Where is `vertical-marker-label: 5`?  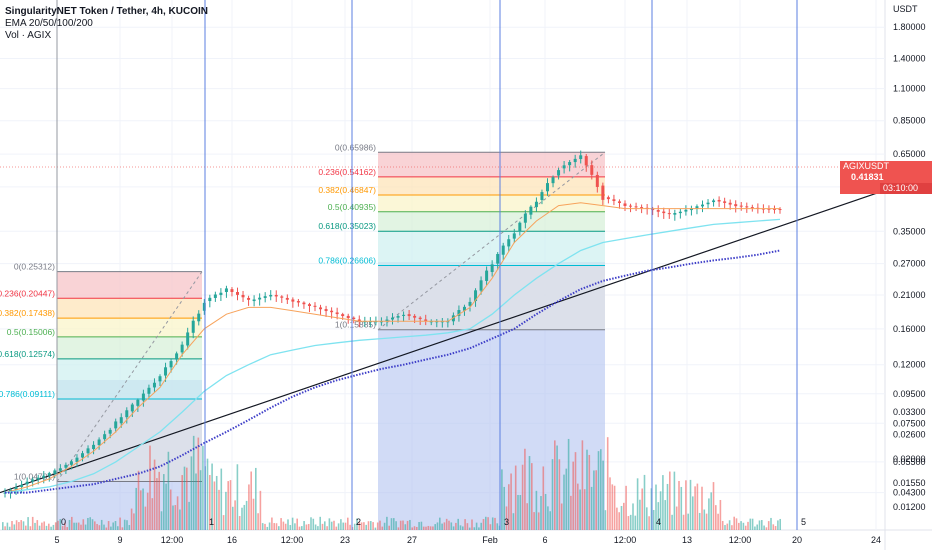
vertical-marker-label: 5 is located at coordinates (803, 522).